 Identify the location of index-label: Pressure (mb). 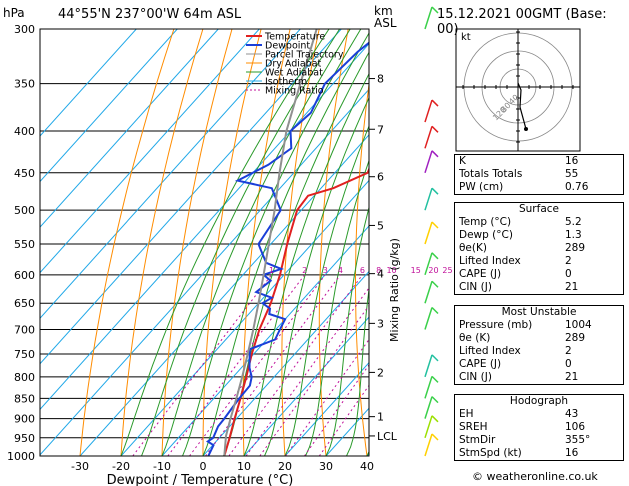
(496, 325).